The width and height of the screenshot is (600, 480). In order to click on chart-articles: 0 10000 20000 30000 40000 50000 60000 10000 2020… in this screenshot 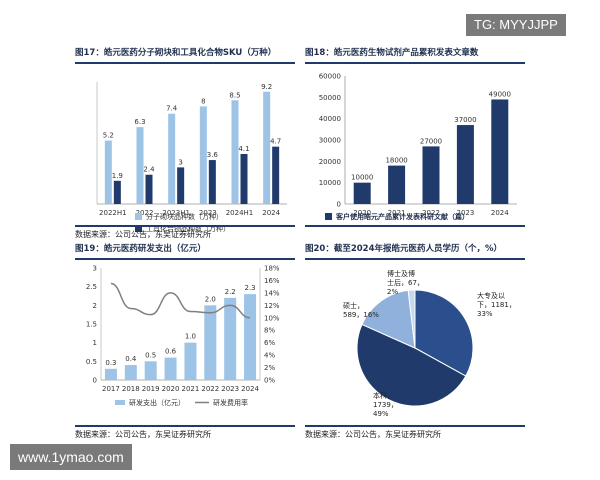, I will do `click(418, 147)`.